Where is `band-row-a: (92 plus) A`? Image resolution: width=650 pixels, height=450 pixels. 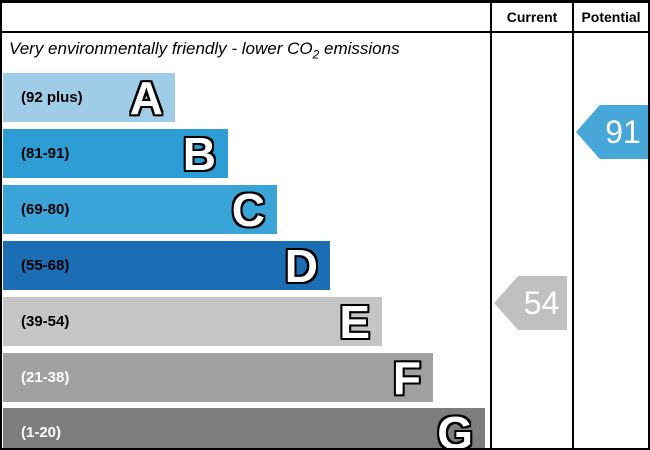 band-row-a: (92 plus) A is located at coordinates (89, 97).